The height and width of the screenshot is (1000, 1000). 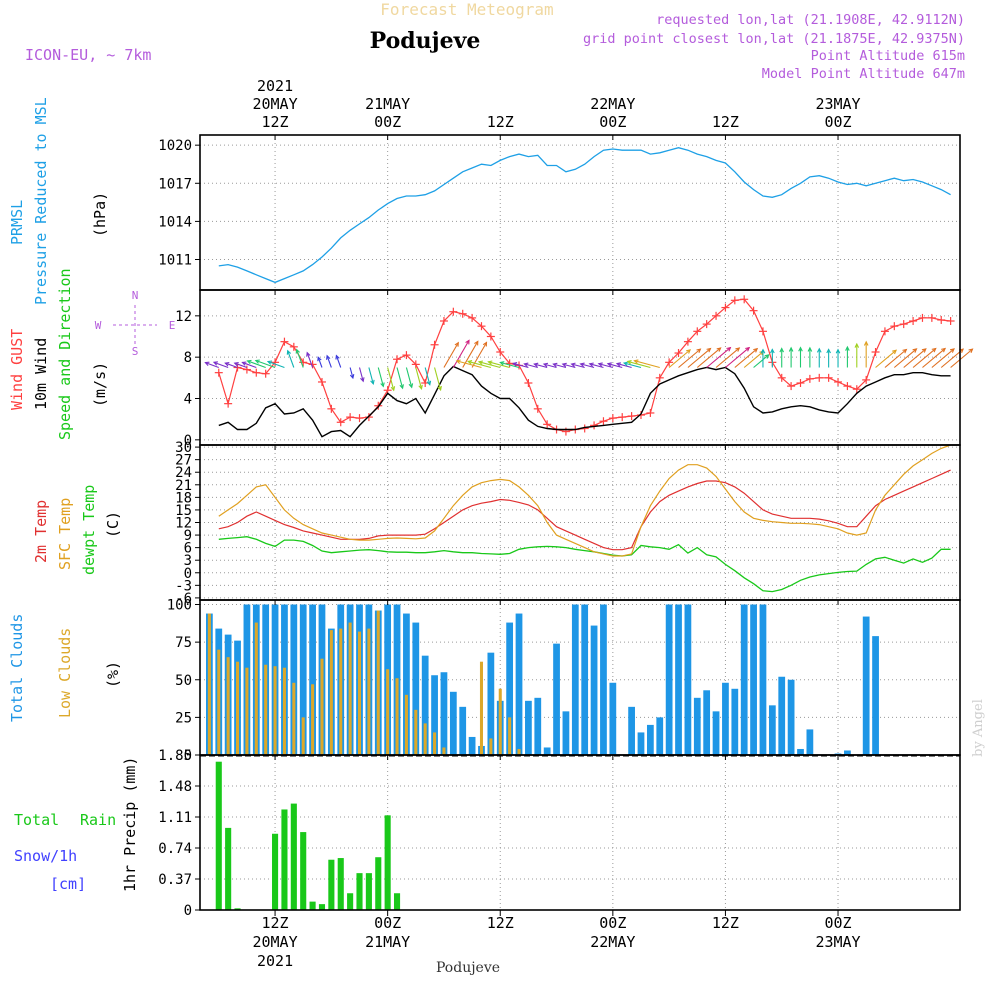 I want to click on y-tick-label: 1017, so click(x=175, y=184).